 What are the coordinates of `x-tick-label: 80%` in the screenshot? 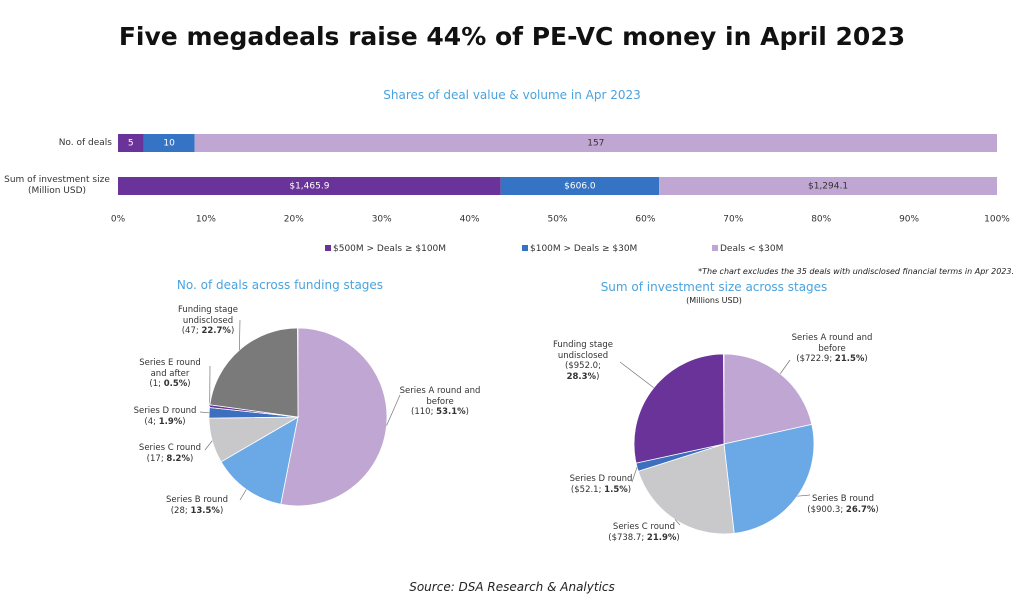 It's located at (821, 220).